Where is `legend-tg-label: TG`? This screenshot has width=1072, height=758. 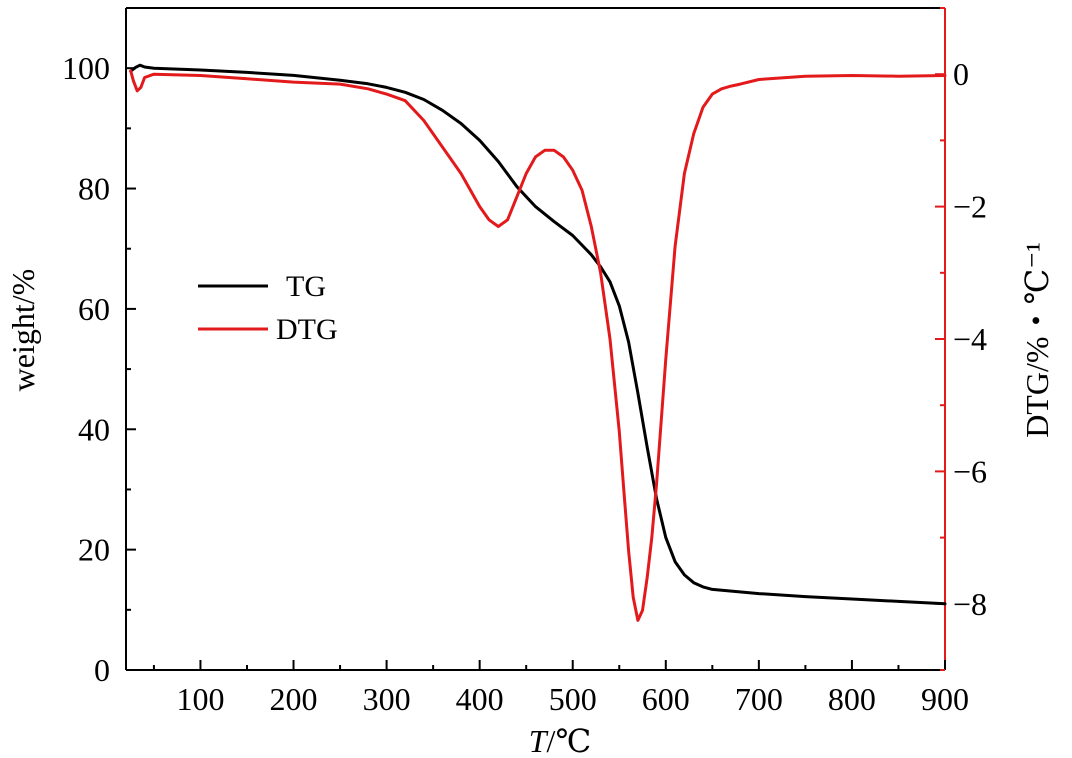
legend-tg-label: TG is located at coordinates (306, 286).